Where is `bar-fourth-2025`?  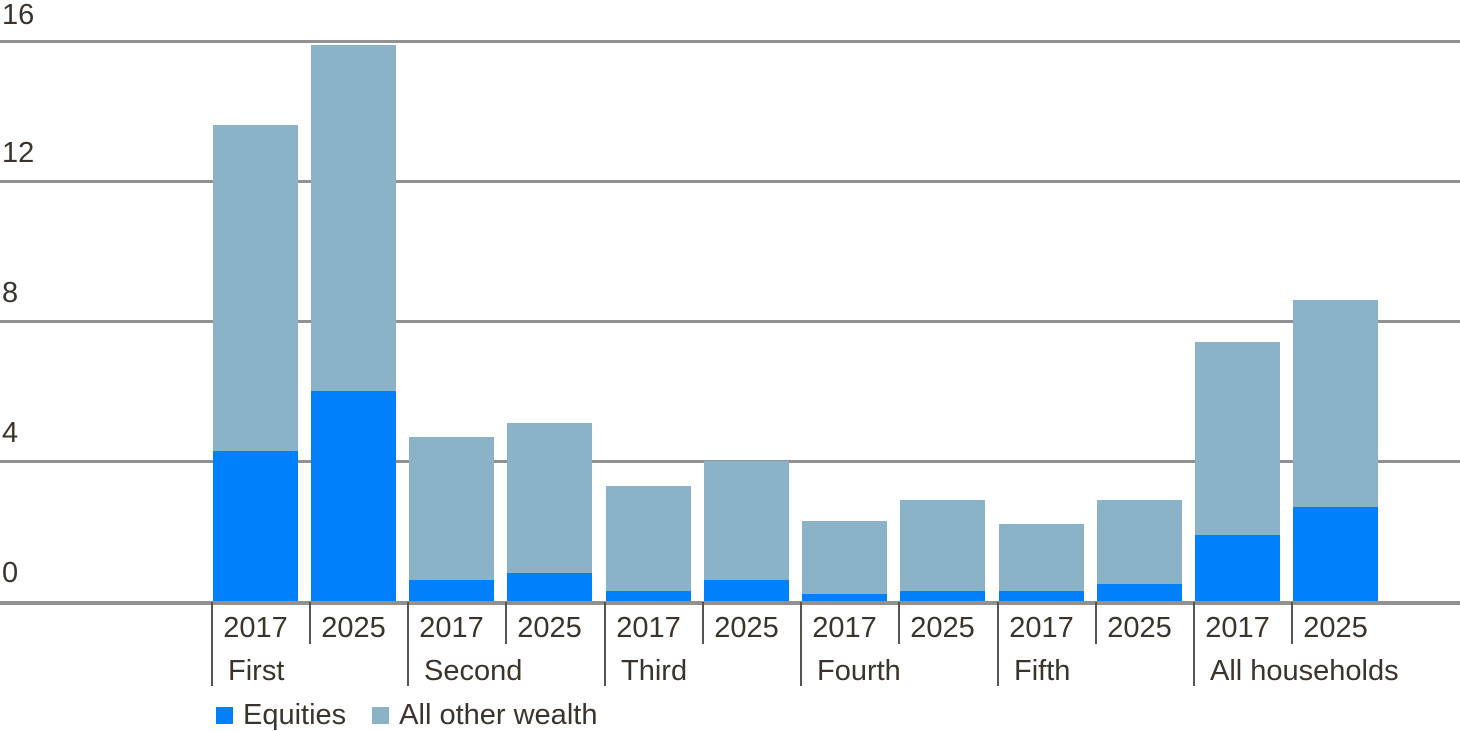
bar-fourth-2025 is located at coordinates (942, 550).